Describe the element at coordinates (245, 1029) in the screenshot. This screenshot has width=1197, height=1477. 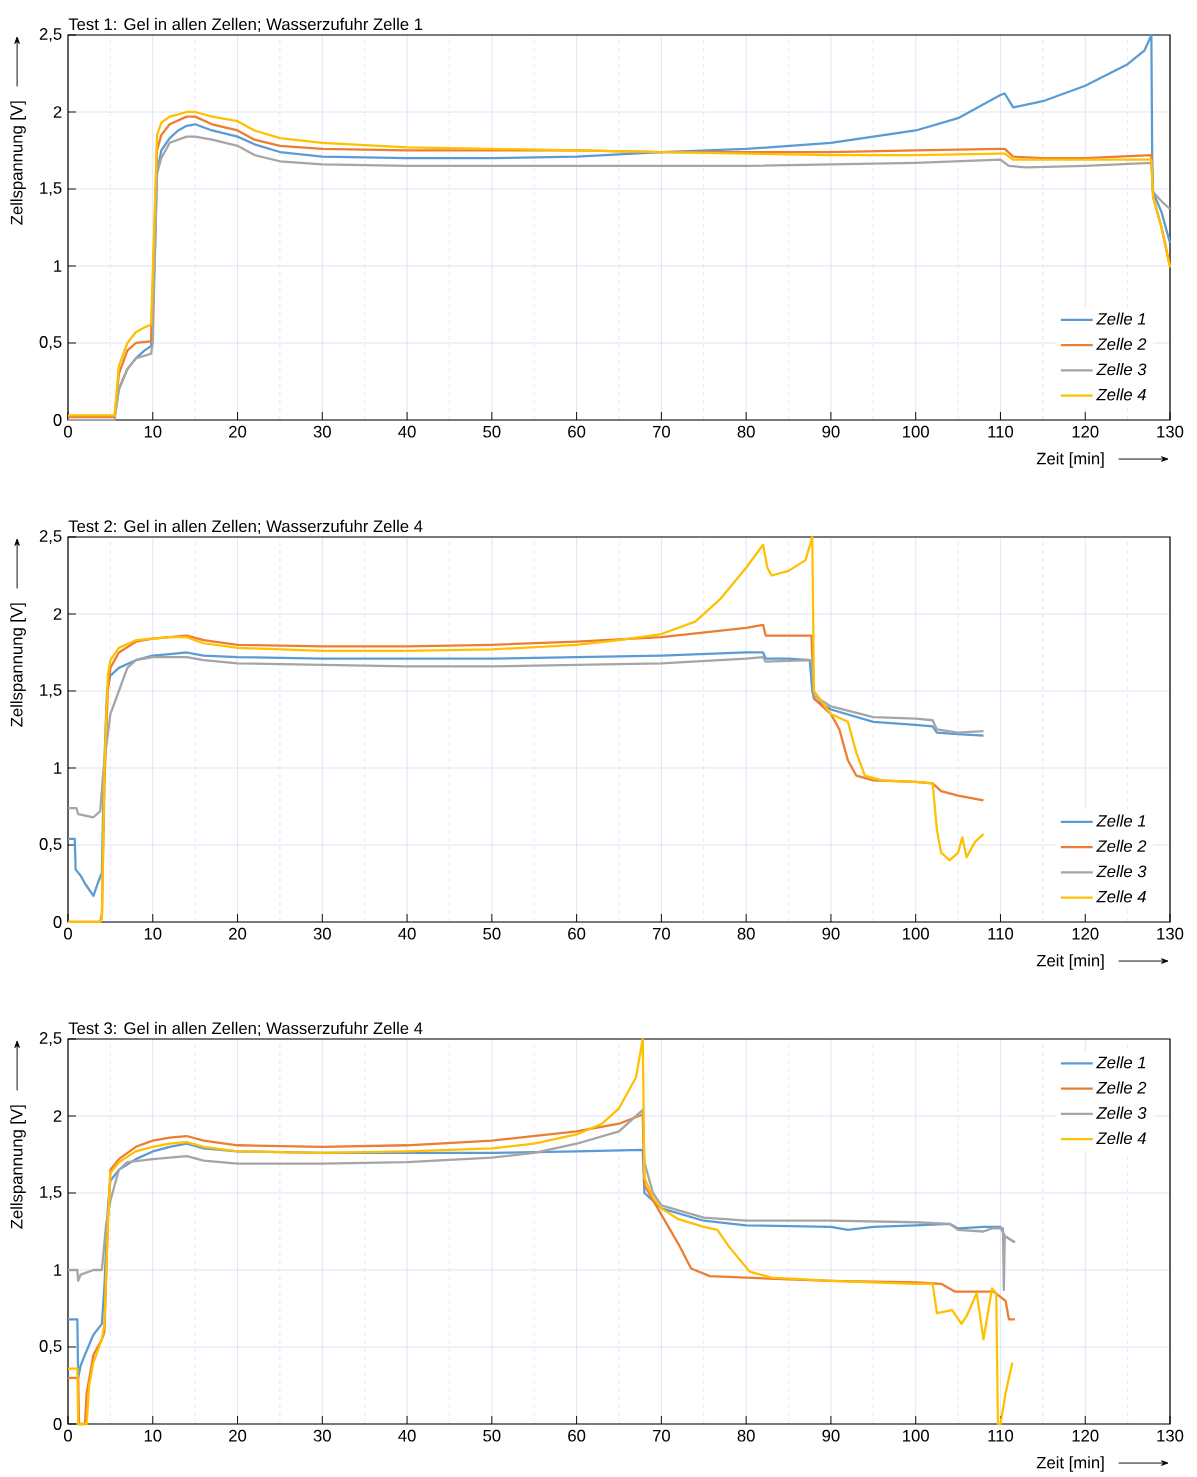
I see `chart-title: Test 3: Gel in allen Zellen; Wasserzufuhr Zelle 4` at that location.